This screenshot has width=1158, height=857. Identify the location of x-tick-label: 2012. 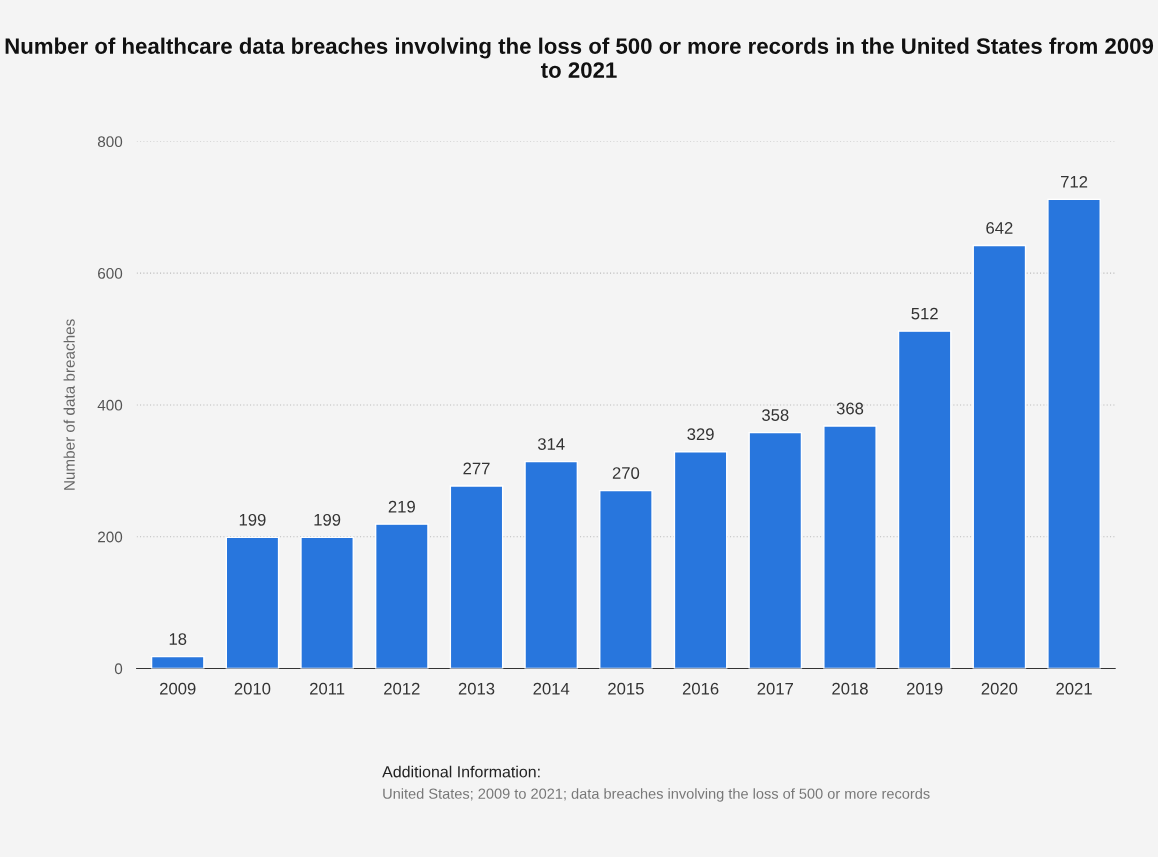
(402, 688).